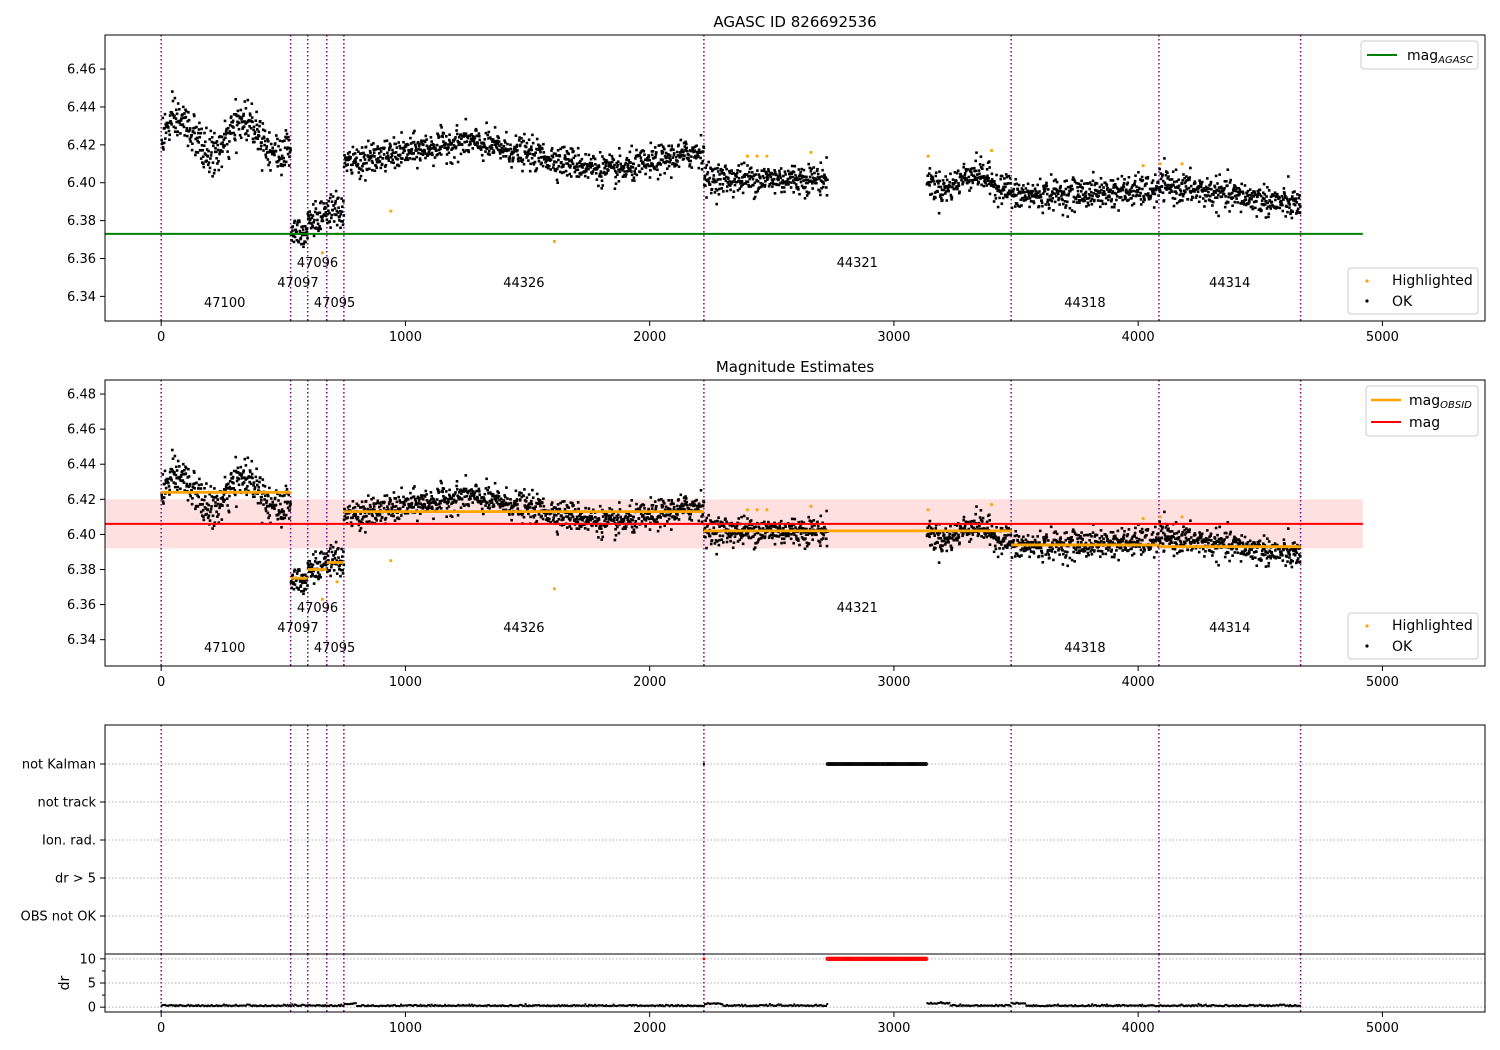 The image size is (1500, 1050). Describe the element at coordinates (1012, 208) in the screenshot. I see `ok-point-2050` at that location.